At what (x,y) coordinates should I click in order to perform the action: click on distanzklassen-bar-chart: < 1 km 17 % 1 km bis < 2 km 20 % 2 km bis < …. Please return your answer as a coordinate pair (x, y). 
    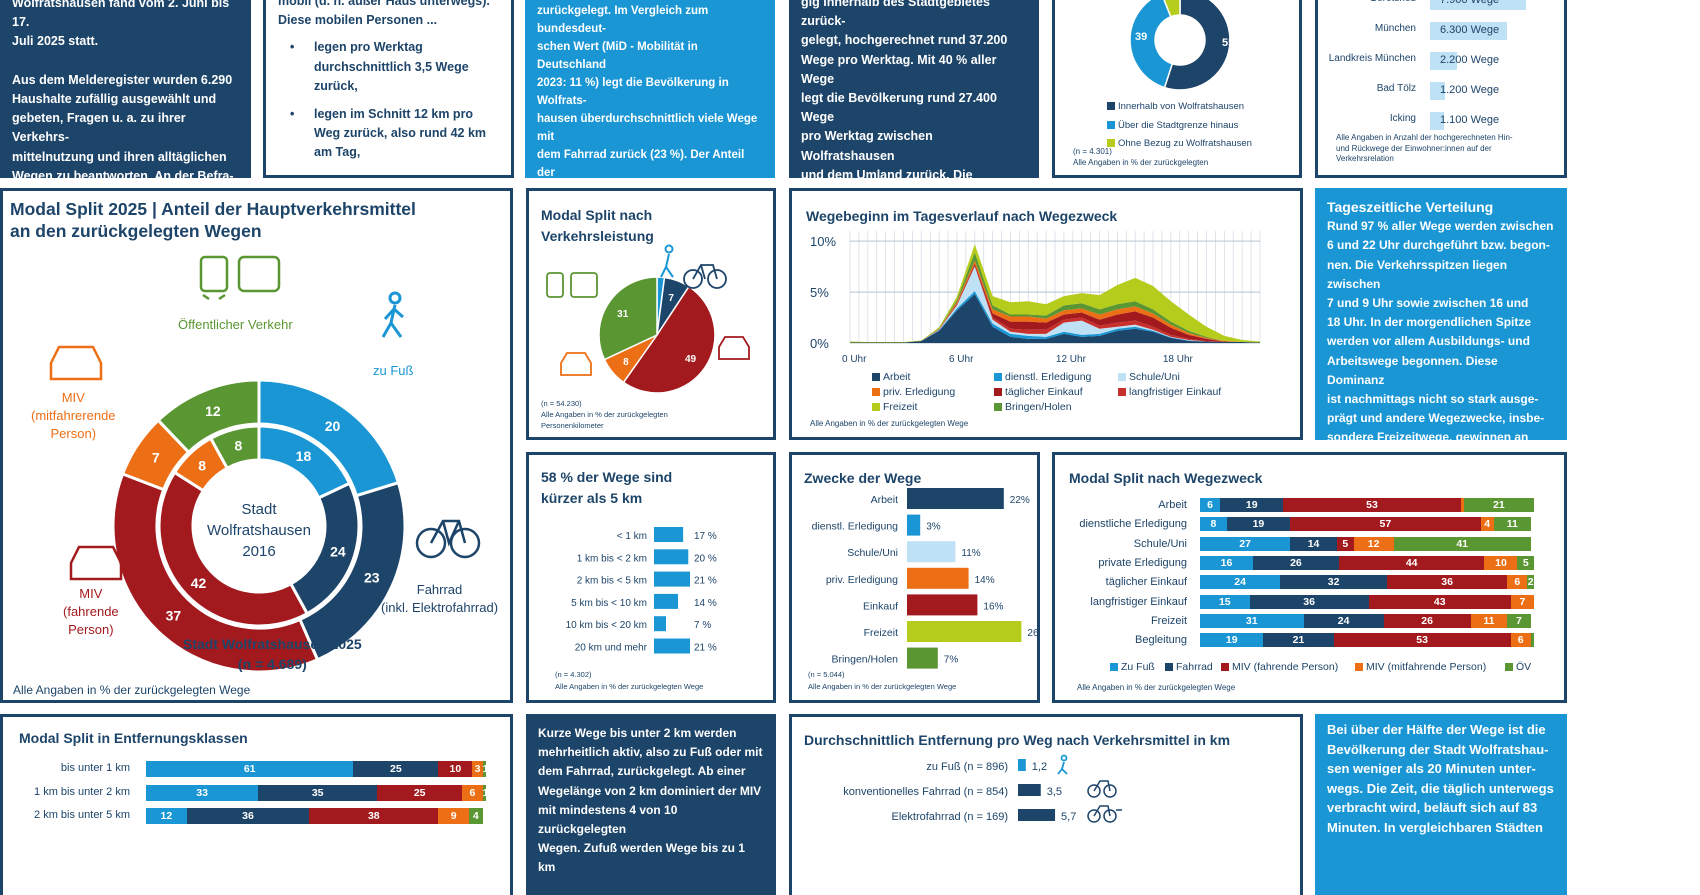
    Looking at the image, I should click on (641, 590).